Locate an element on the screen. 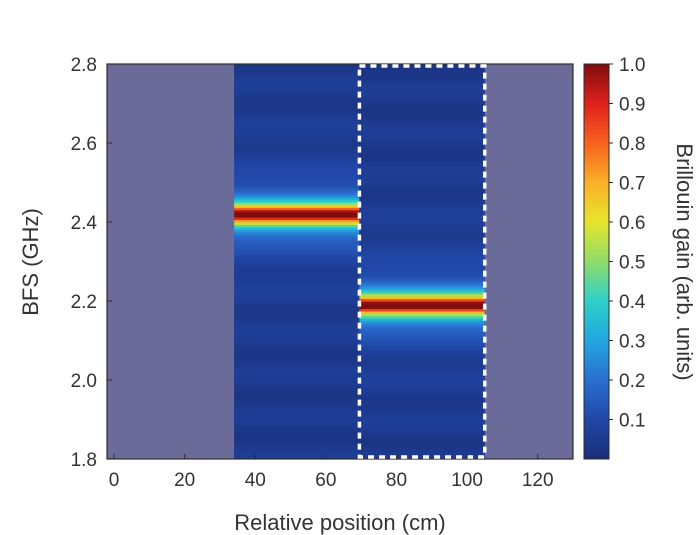 The width and height of the screenshot is (698, 535). colorbar-tick-label: 0.1 is located at coordinates (632, 421).